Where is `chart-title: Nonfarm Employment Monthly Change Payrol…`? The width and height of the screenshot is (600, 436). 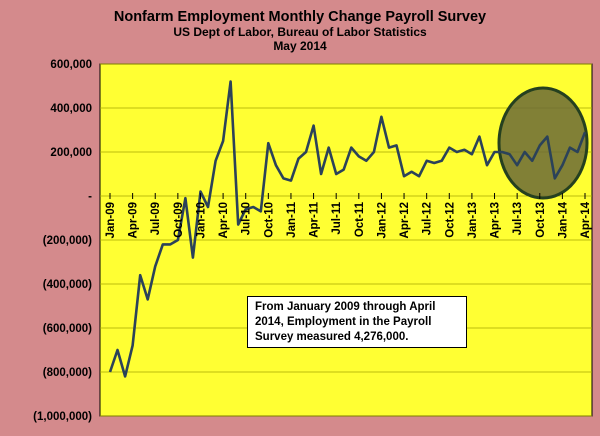
chart-title: Nonfarm Employment Monthly Change Payrol… is located at coordinates (300, 17).